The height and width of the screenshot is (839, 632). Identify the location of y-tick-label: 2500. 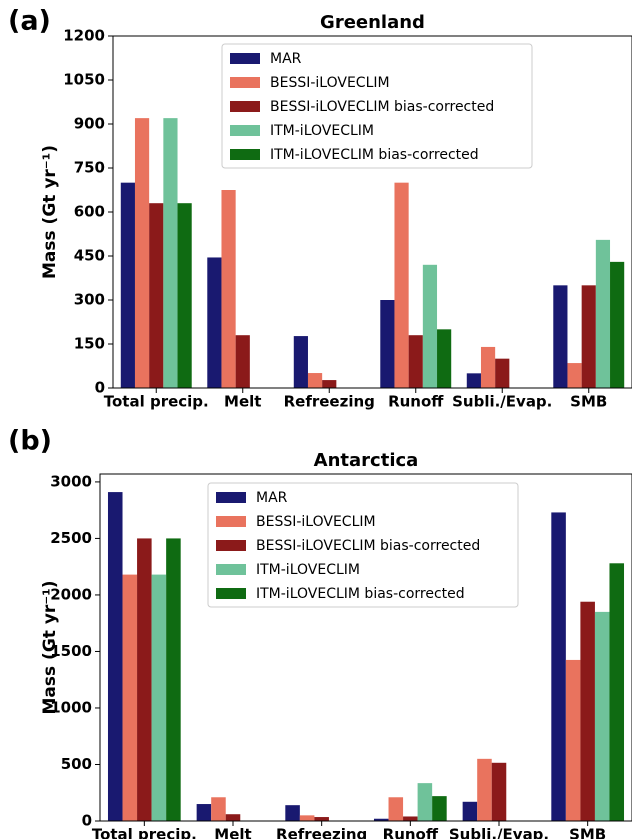
(71, 538).